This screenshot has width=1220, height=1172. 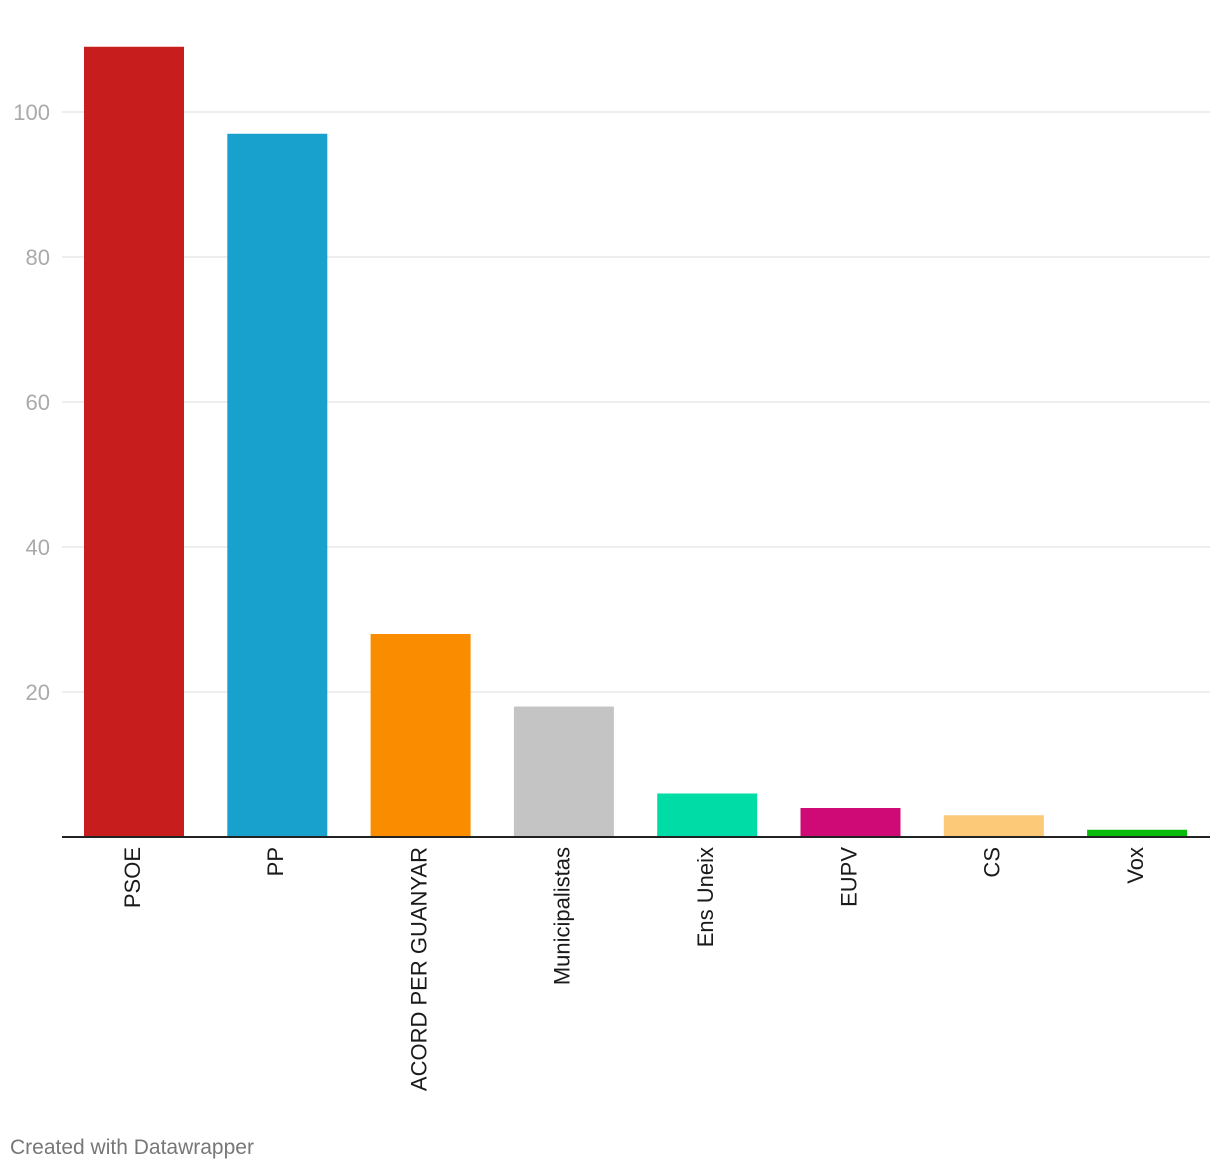 What do you see at coordinates (420, 735) in the screenshot?
I see `bar-acord-per-guanyar` at bounding box center [420, 735].